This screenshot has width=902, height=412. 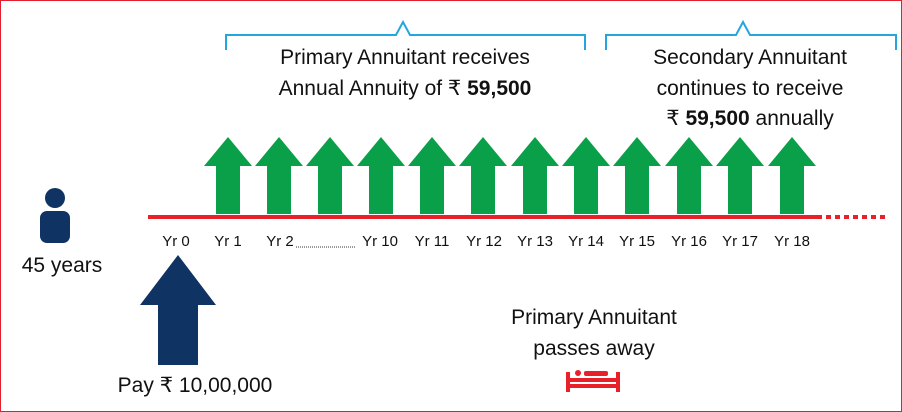 I want to click on secondary-bracket, so click(x=751, y=34).